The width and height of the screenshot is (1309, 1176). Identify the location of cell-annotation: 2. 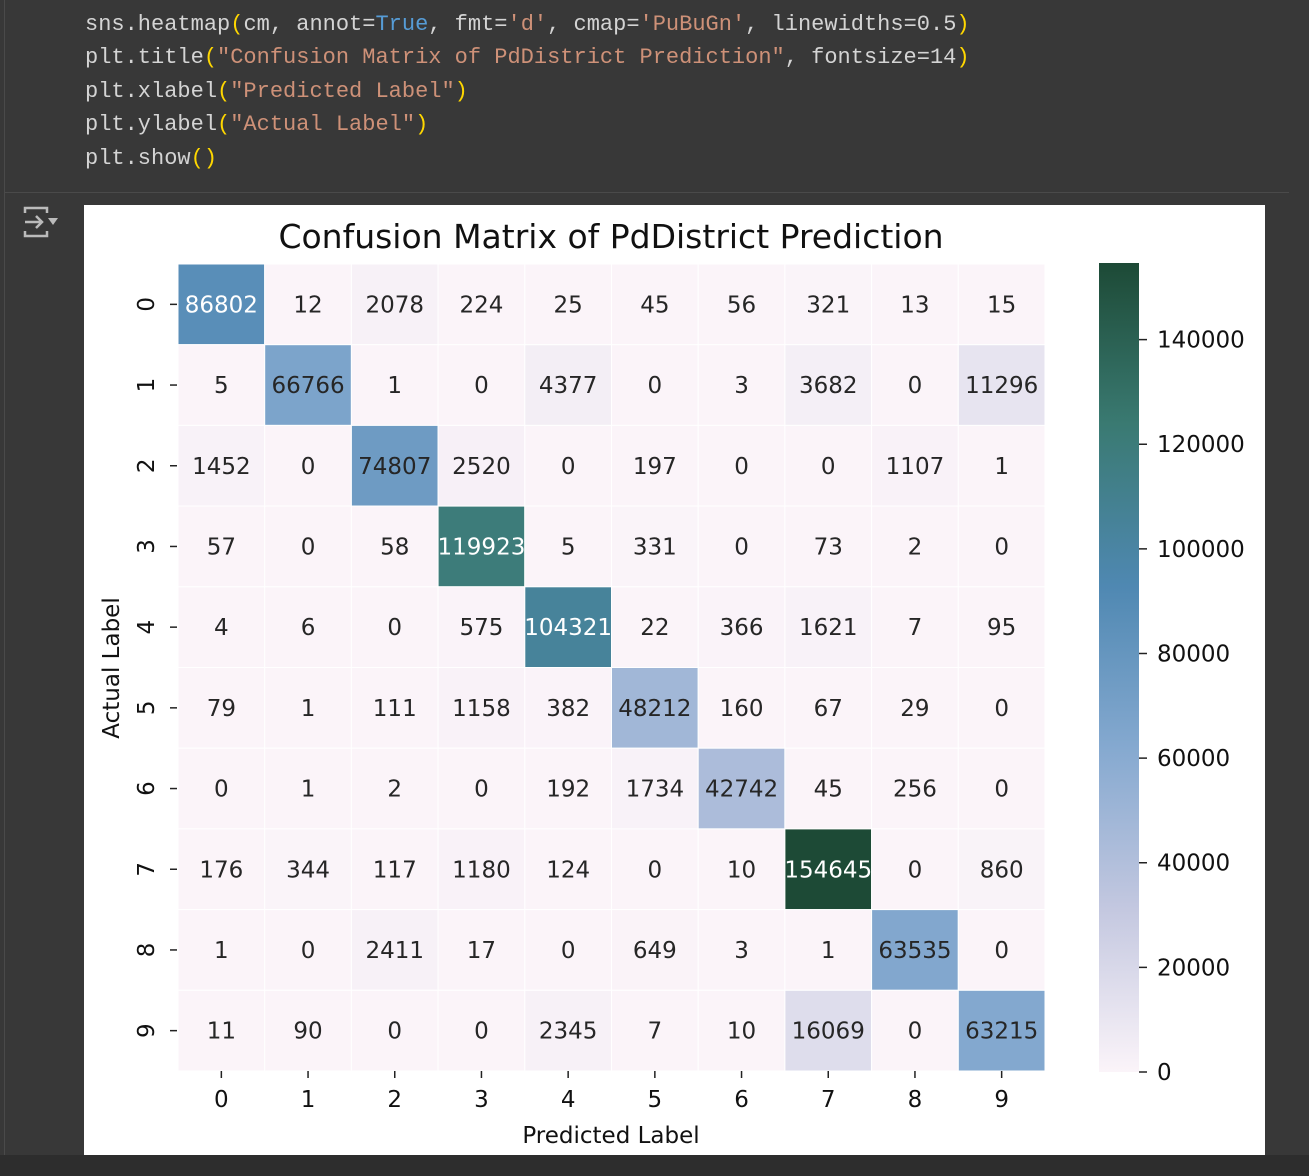
(915, 547).